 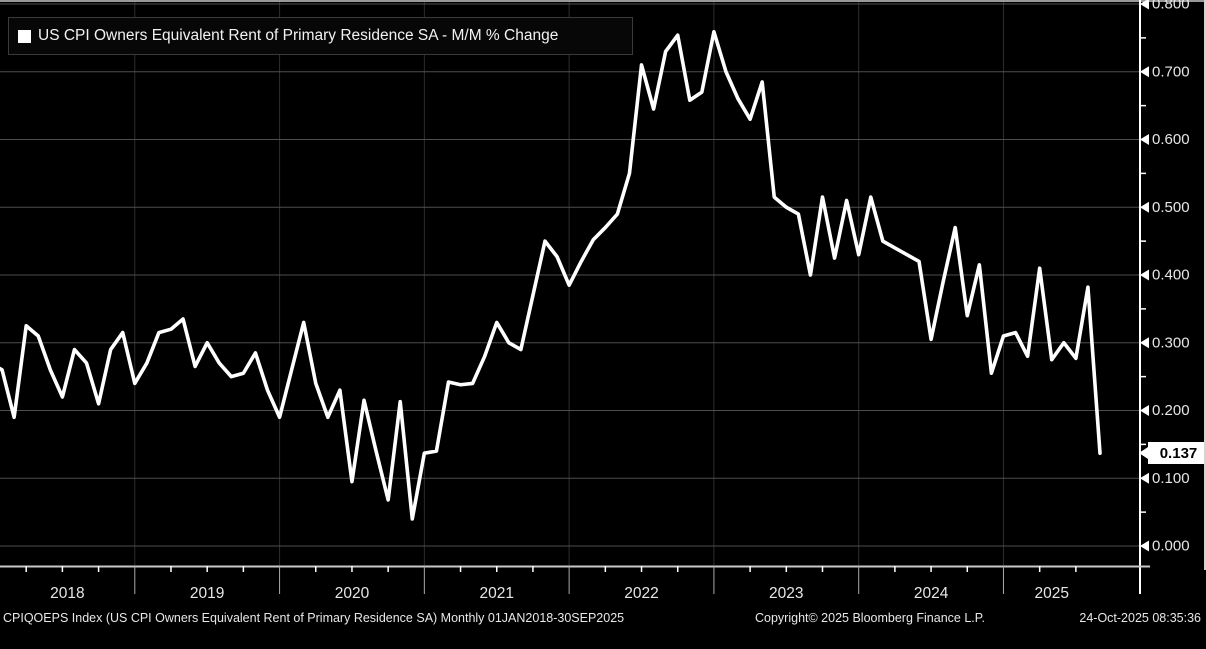 What do you see at coordinates (1171, 6) in the screenshot?
I see `y-axis-label: 0.800` at bounding box center [1171, 6].